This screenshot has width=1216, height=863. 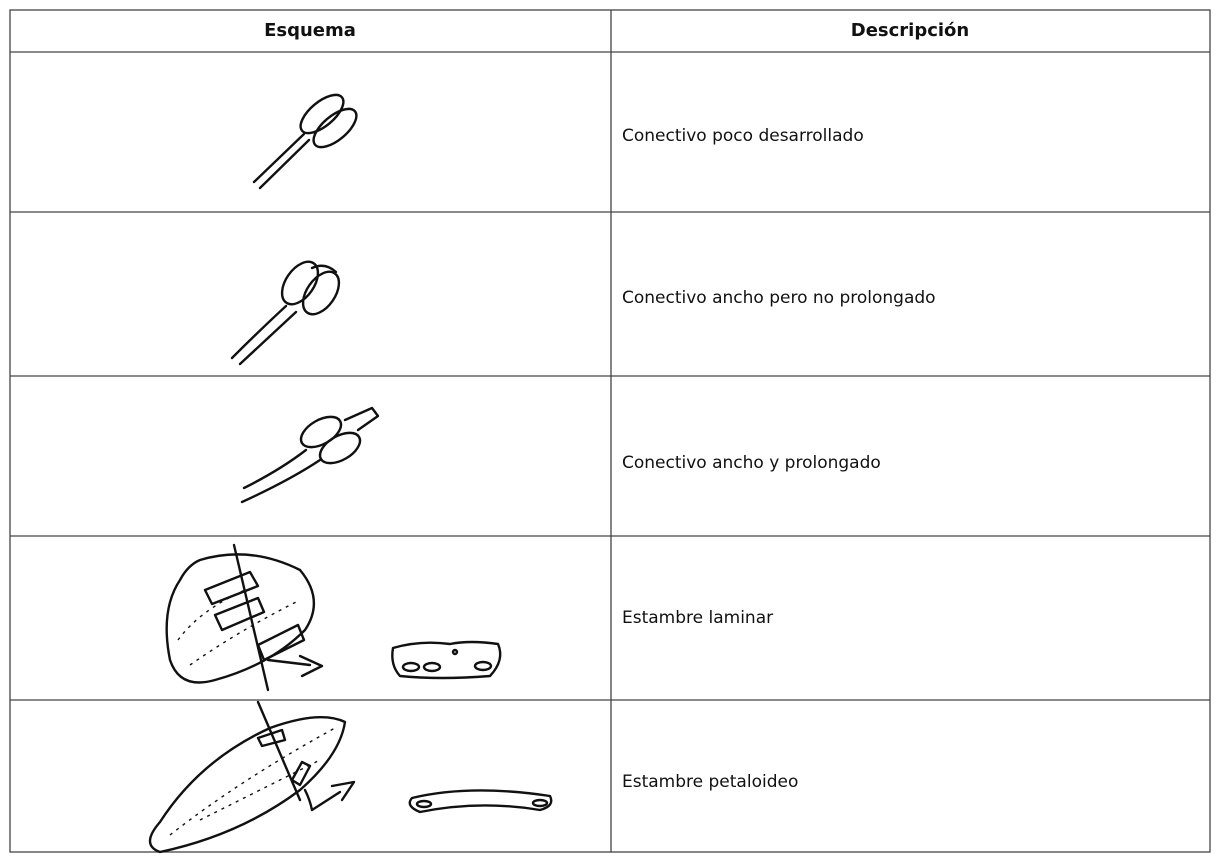 What do you see at coordinates (697, 618) in the screenshot?
I see `description-cell: Estambre laminar` at bounding box center [697, 618].